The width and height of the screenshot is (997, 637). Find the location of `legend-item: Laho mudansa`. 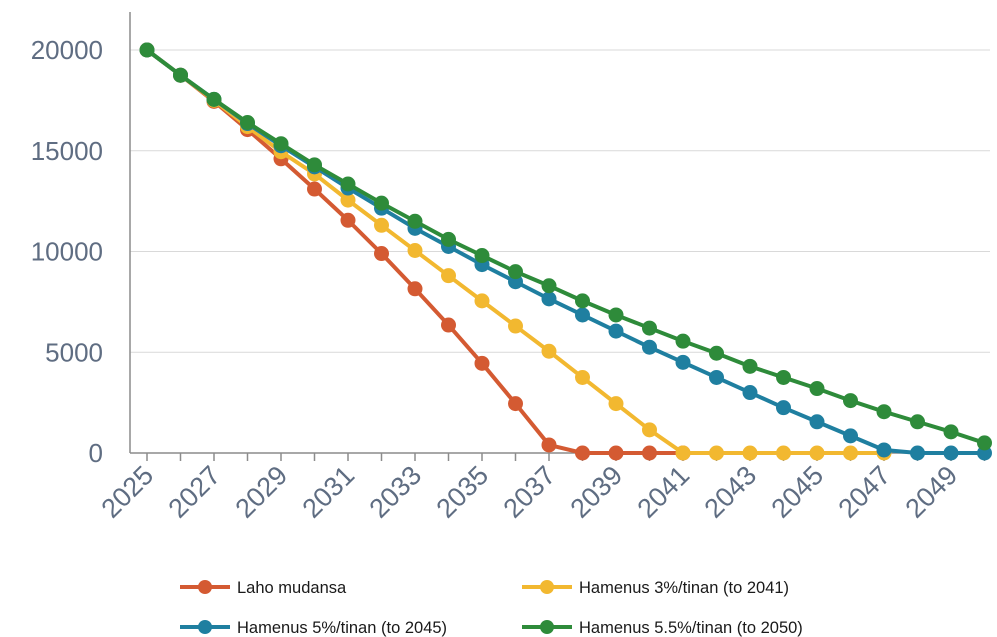

legend-item: Laho mudansa is located at coordinates (263, 588).